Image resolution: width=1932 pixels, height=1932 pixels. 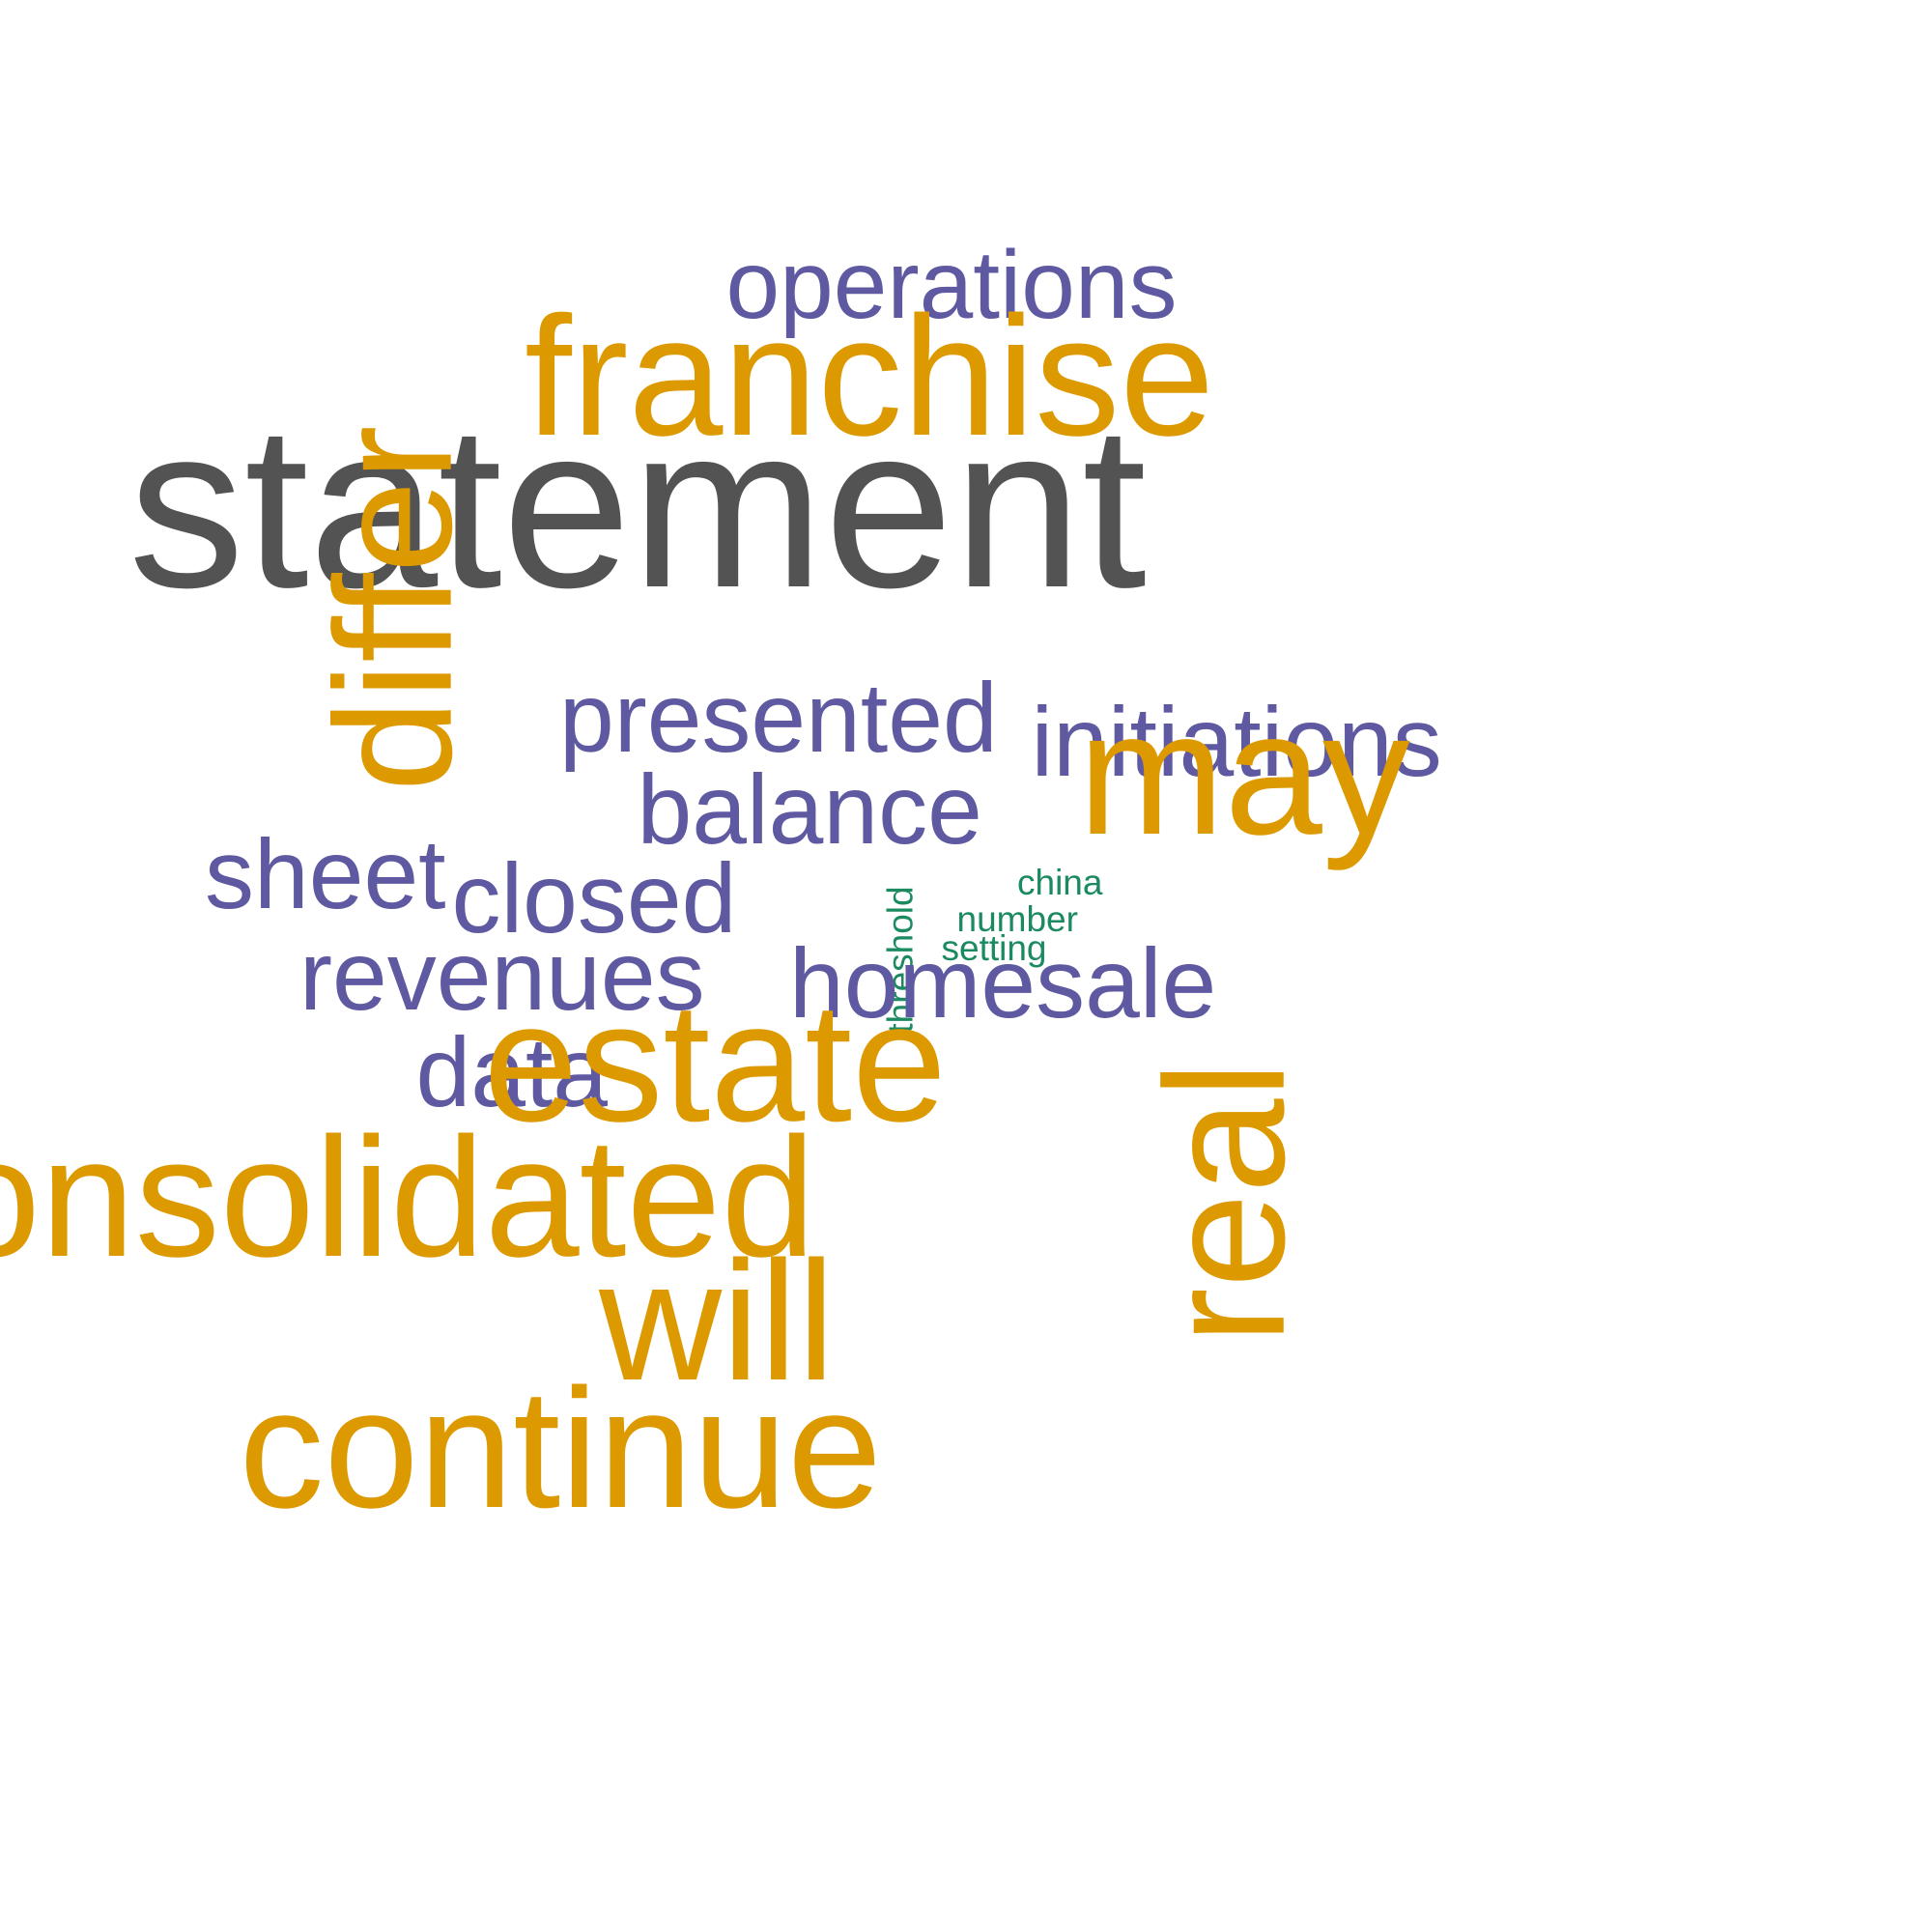 I want to click on word-estate: estate, so click(x=715, y=1062).